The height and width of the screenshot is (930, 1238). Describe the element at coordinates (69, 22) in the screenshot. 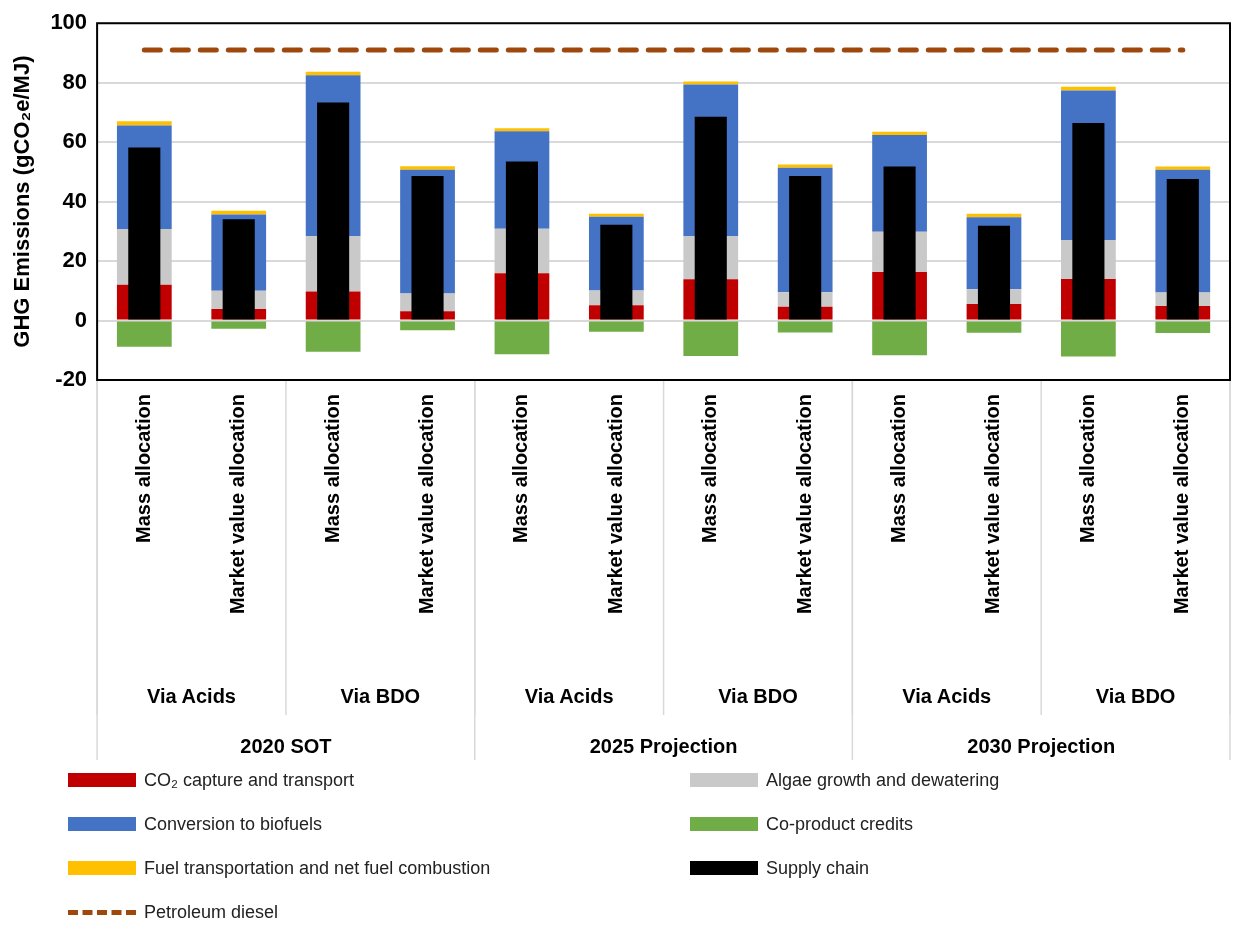

I see `y-tick-label: 100` at that location.